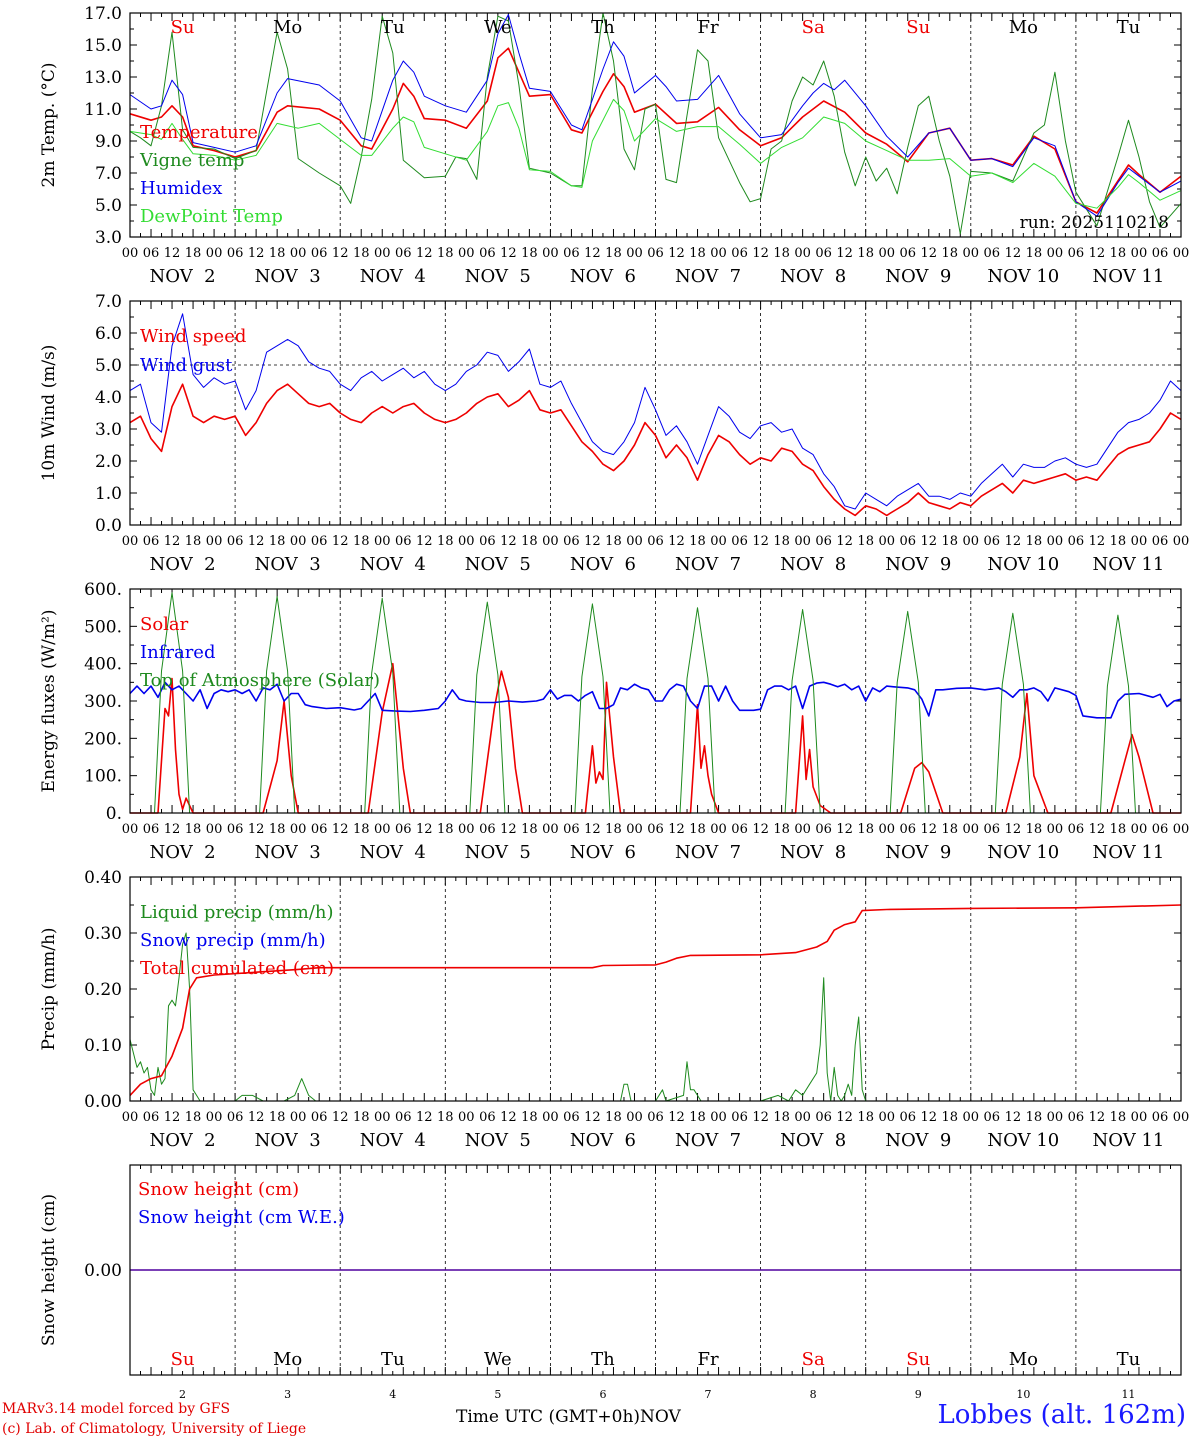  Describe the element at coordinates (182, 1394) in the screenshot. I see `day-number: 2` at that location.